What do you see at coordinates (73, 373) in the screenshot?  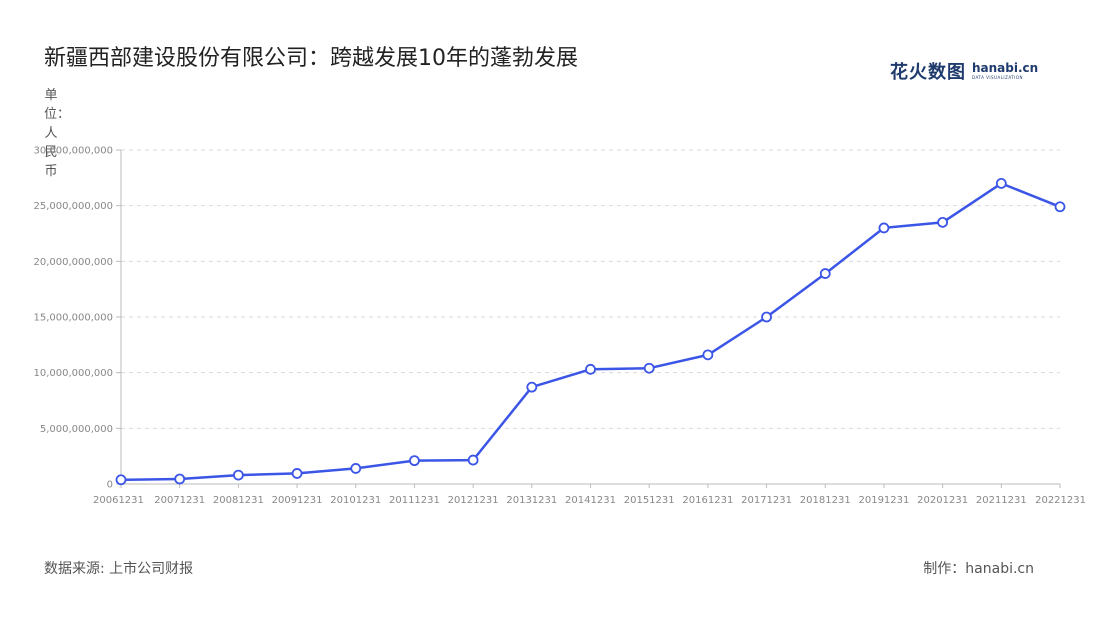 I see `y-tick-label: 10,000,000,000` at bounding box center [73, 373].